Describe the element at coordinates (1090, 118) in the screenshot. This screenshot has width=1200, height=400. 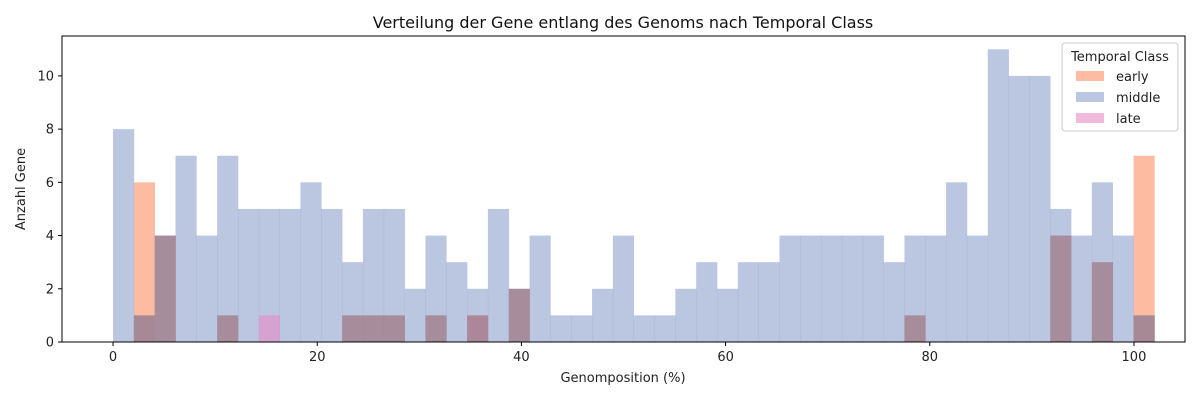
I see `legend-swatch-late` at that location.